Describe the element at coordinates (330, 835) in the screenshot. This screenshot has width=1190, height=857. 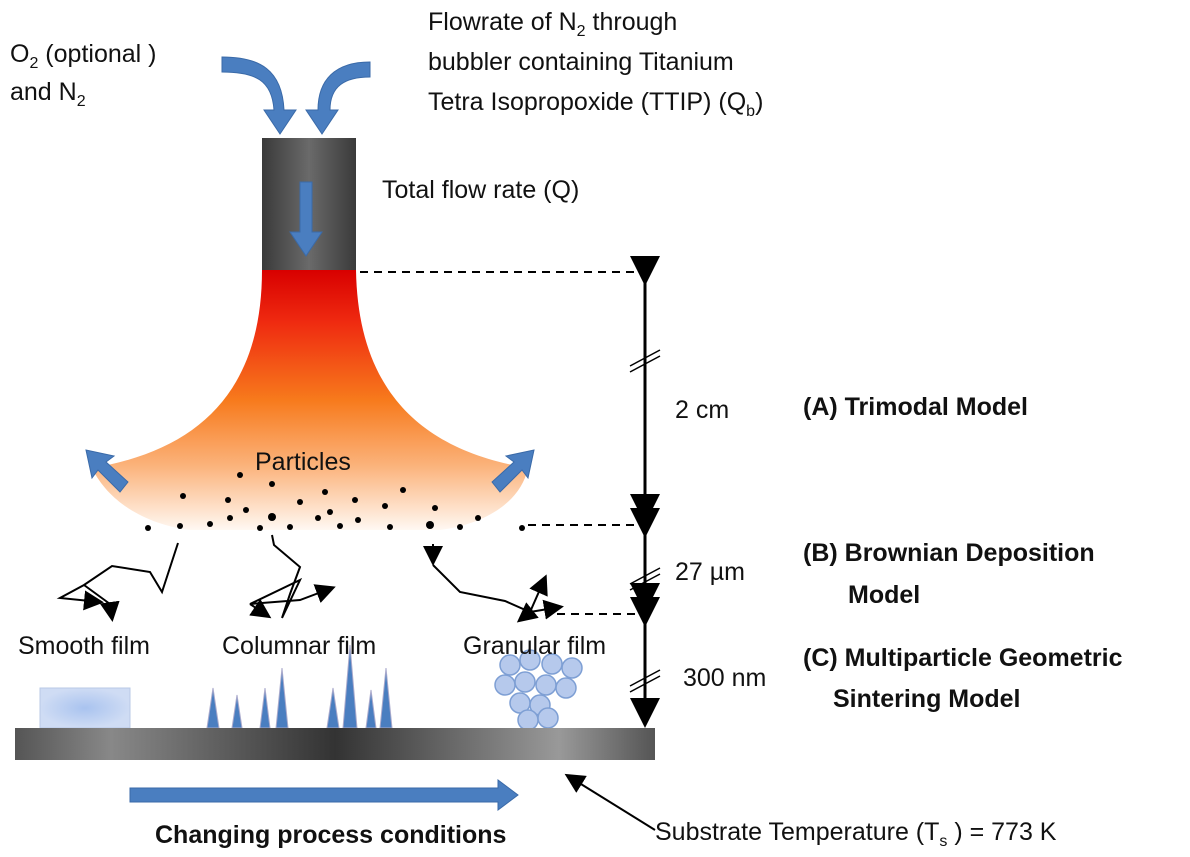
I see `process-label: Changing process conditions` at that location.